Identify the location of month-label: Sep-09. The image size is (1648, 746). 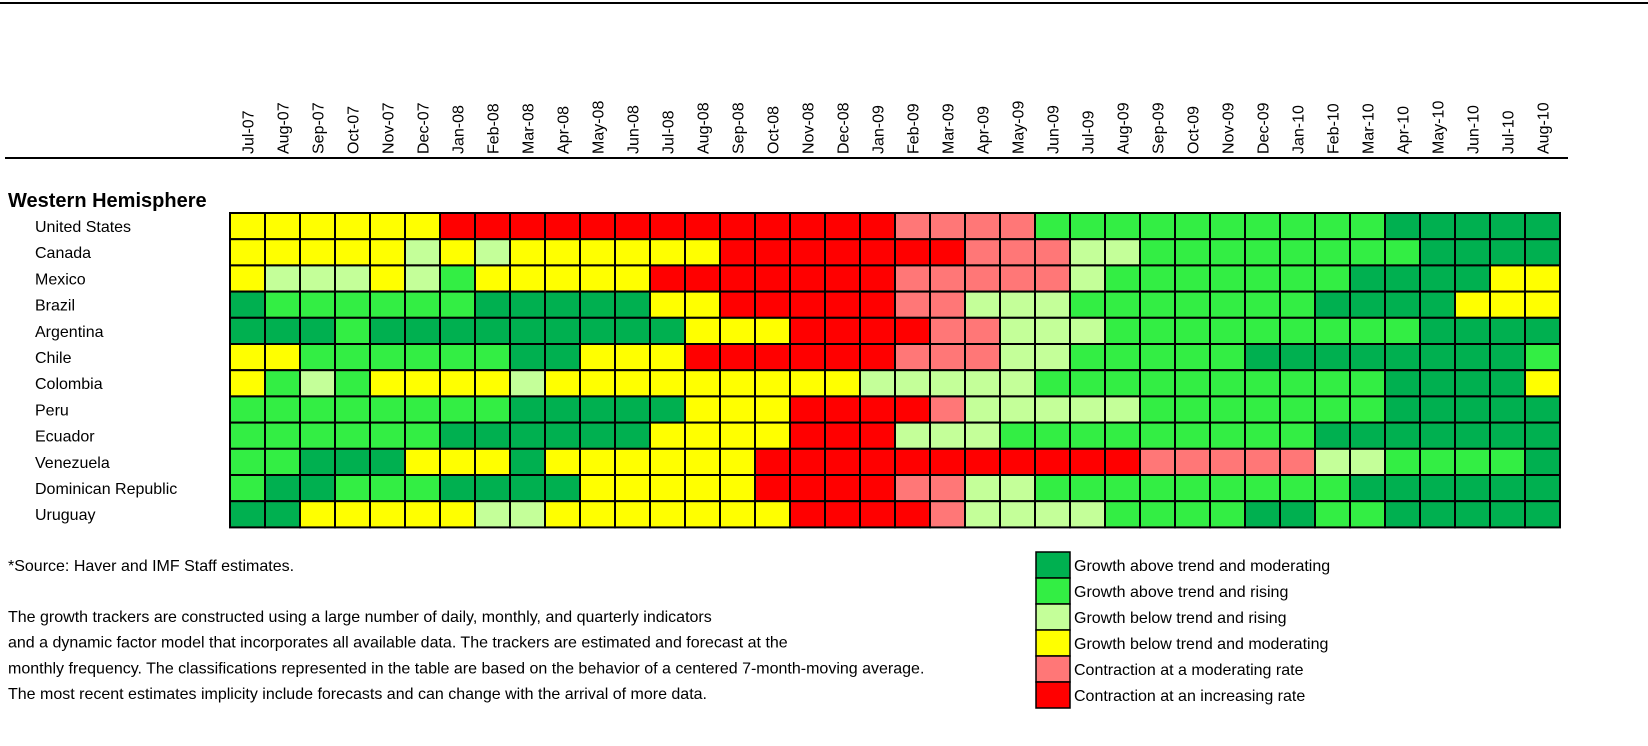
(1159, 128).